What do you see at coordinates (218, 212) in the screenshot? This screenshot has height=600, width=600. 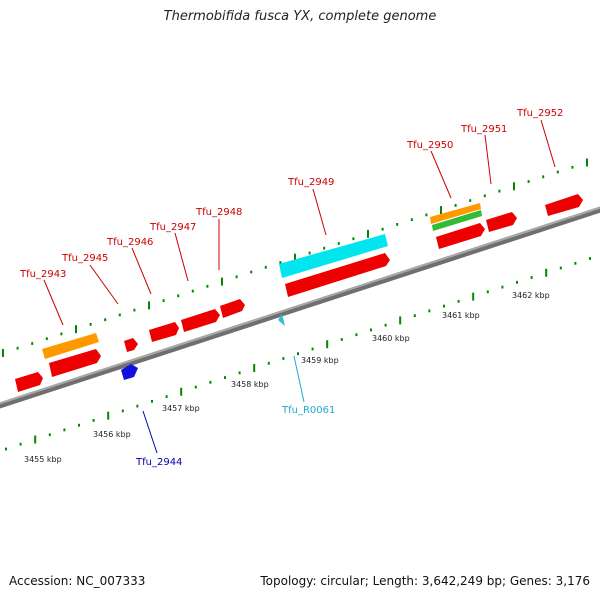 I see `gene-label: Tfu_2948` at bounding box center [218, 212].